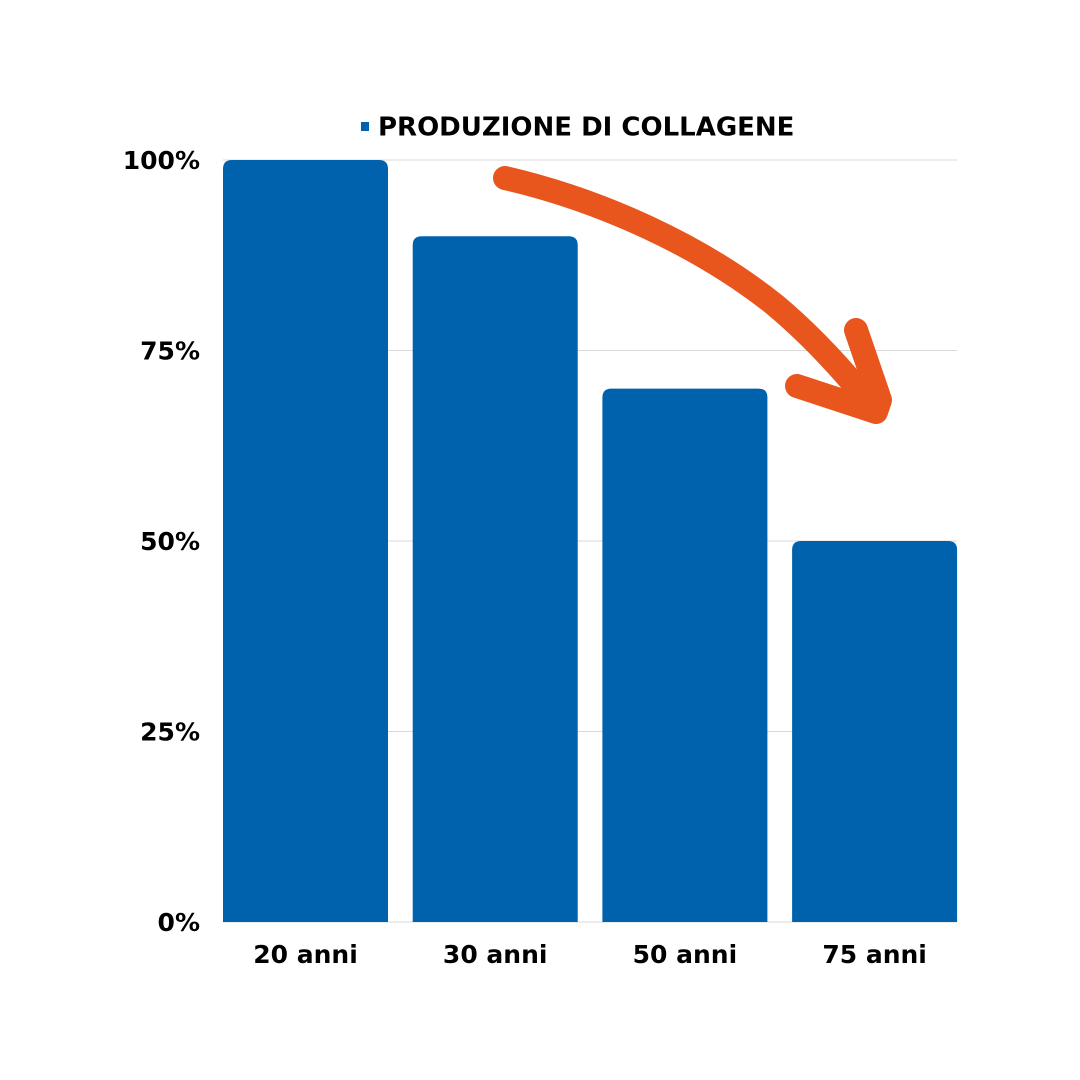  What do you see at coordinates (179, 922) in the screenshot?
I see `y-tick-label: 0%` at bounding box center [179, 922].